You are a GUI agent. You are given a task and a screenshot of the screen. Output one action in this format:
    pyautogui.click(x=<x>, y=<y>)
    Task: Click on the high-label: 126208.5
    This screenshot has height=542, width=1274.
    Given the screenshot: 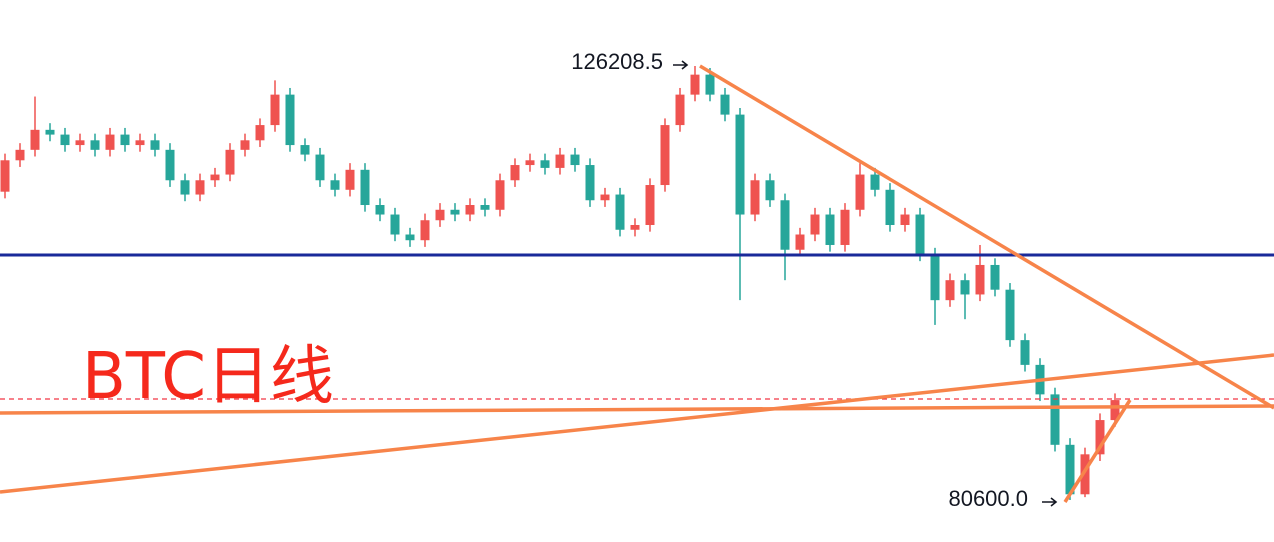 What is the action you would take?
    pyautogui.click(x=617, y=61)
    